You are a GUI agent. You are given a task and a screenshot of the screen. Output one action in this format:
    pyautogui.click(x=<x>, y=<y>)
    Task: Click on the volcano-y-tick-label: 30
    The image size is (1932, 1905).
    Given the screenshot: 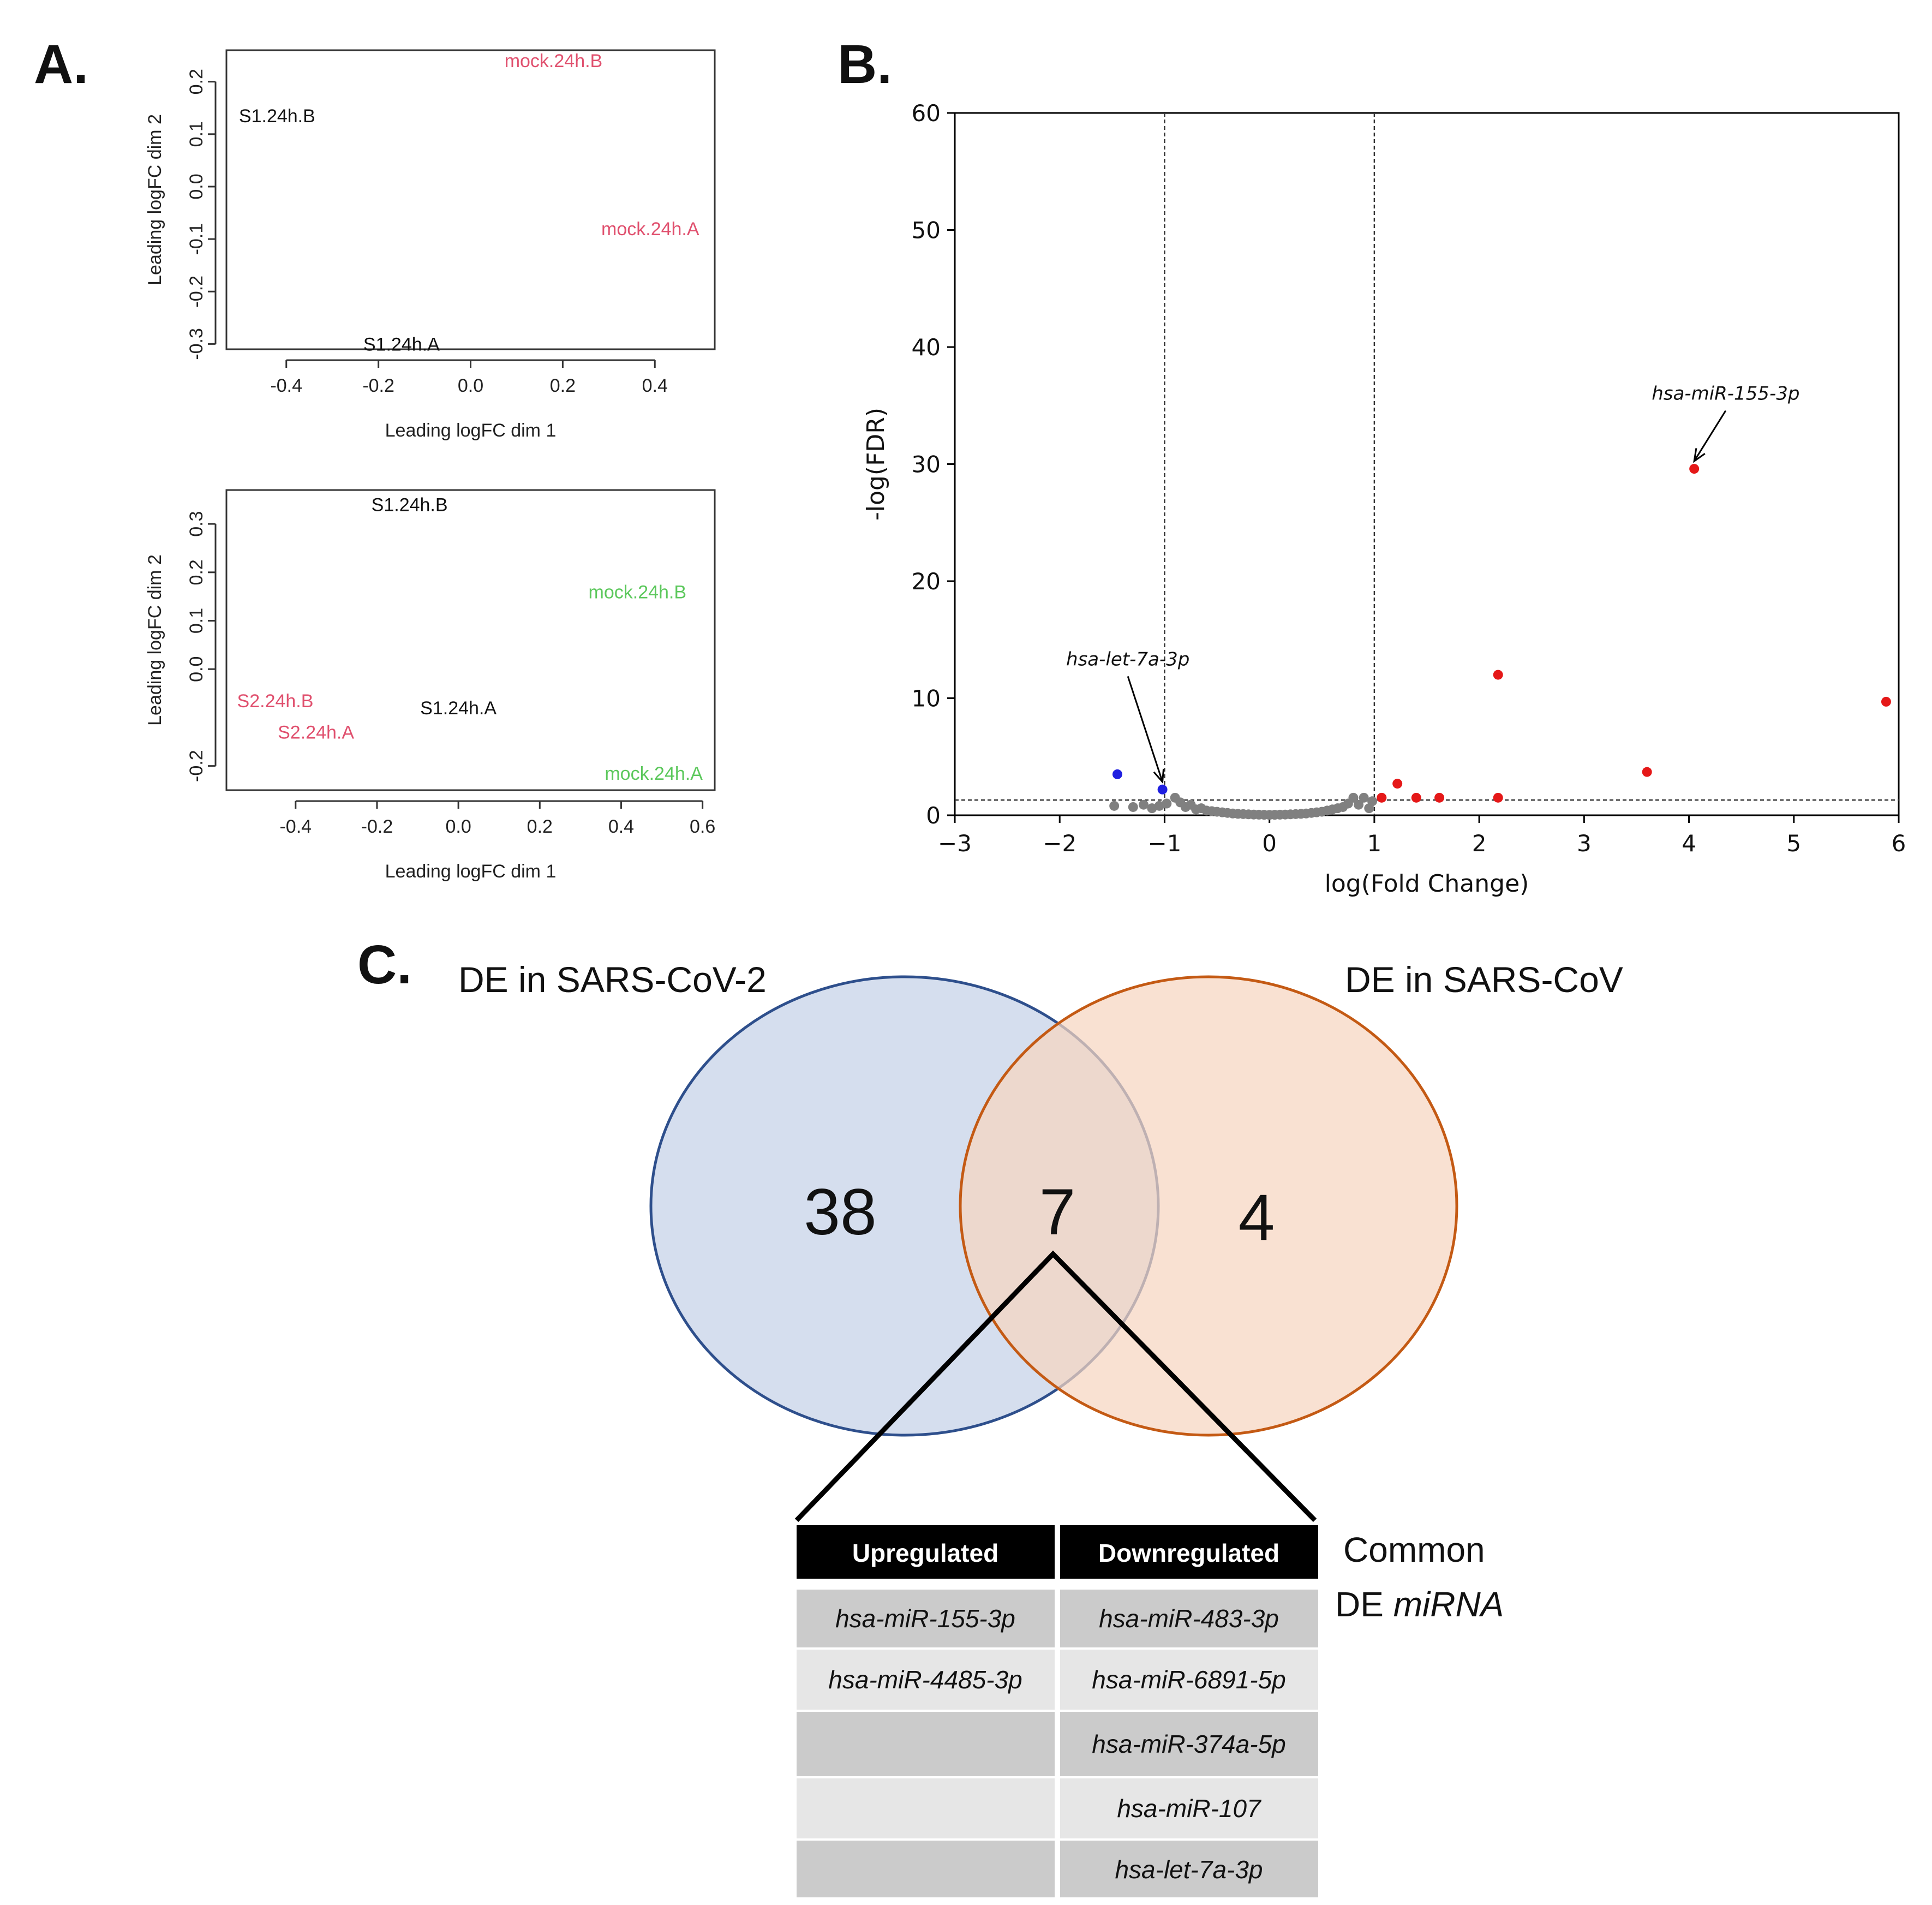 What is the action you would take?
    pyautogui.click(x=927, y=465)
    